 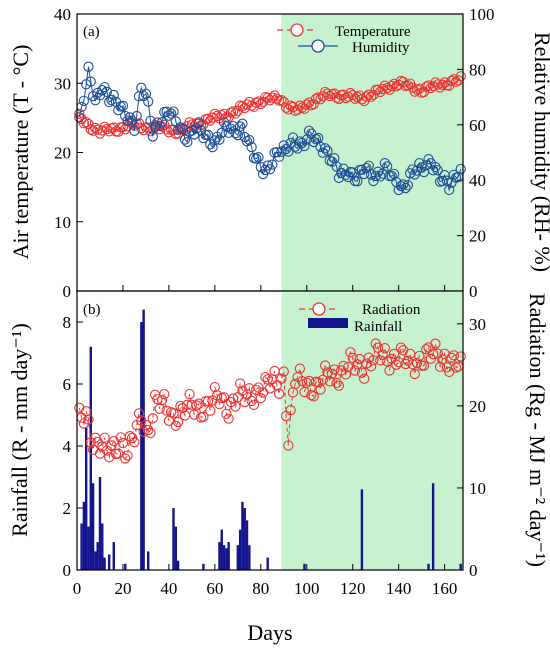 I want to click on panel-b-series, so click(x=270, y=401).